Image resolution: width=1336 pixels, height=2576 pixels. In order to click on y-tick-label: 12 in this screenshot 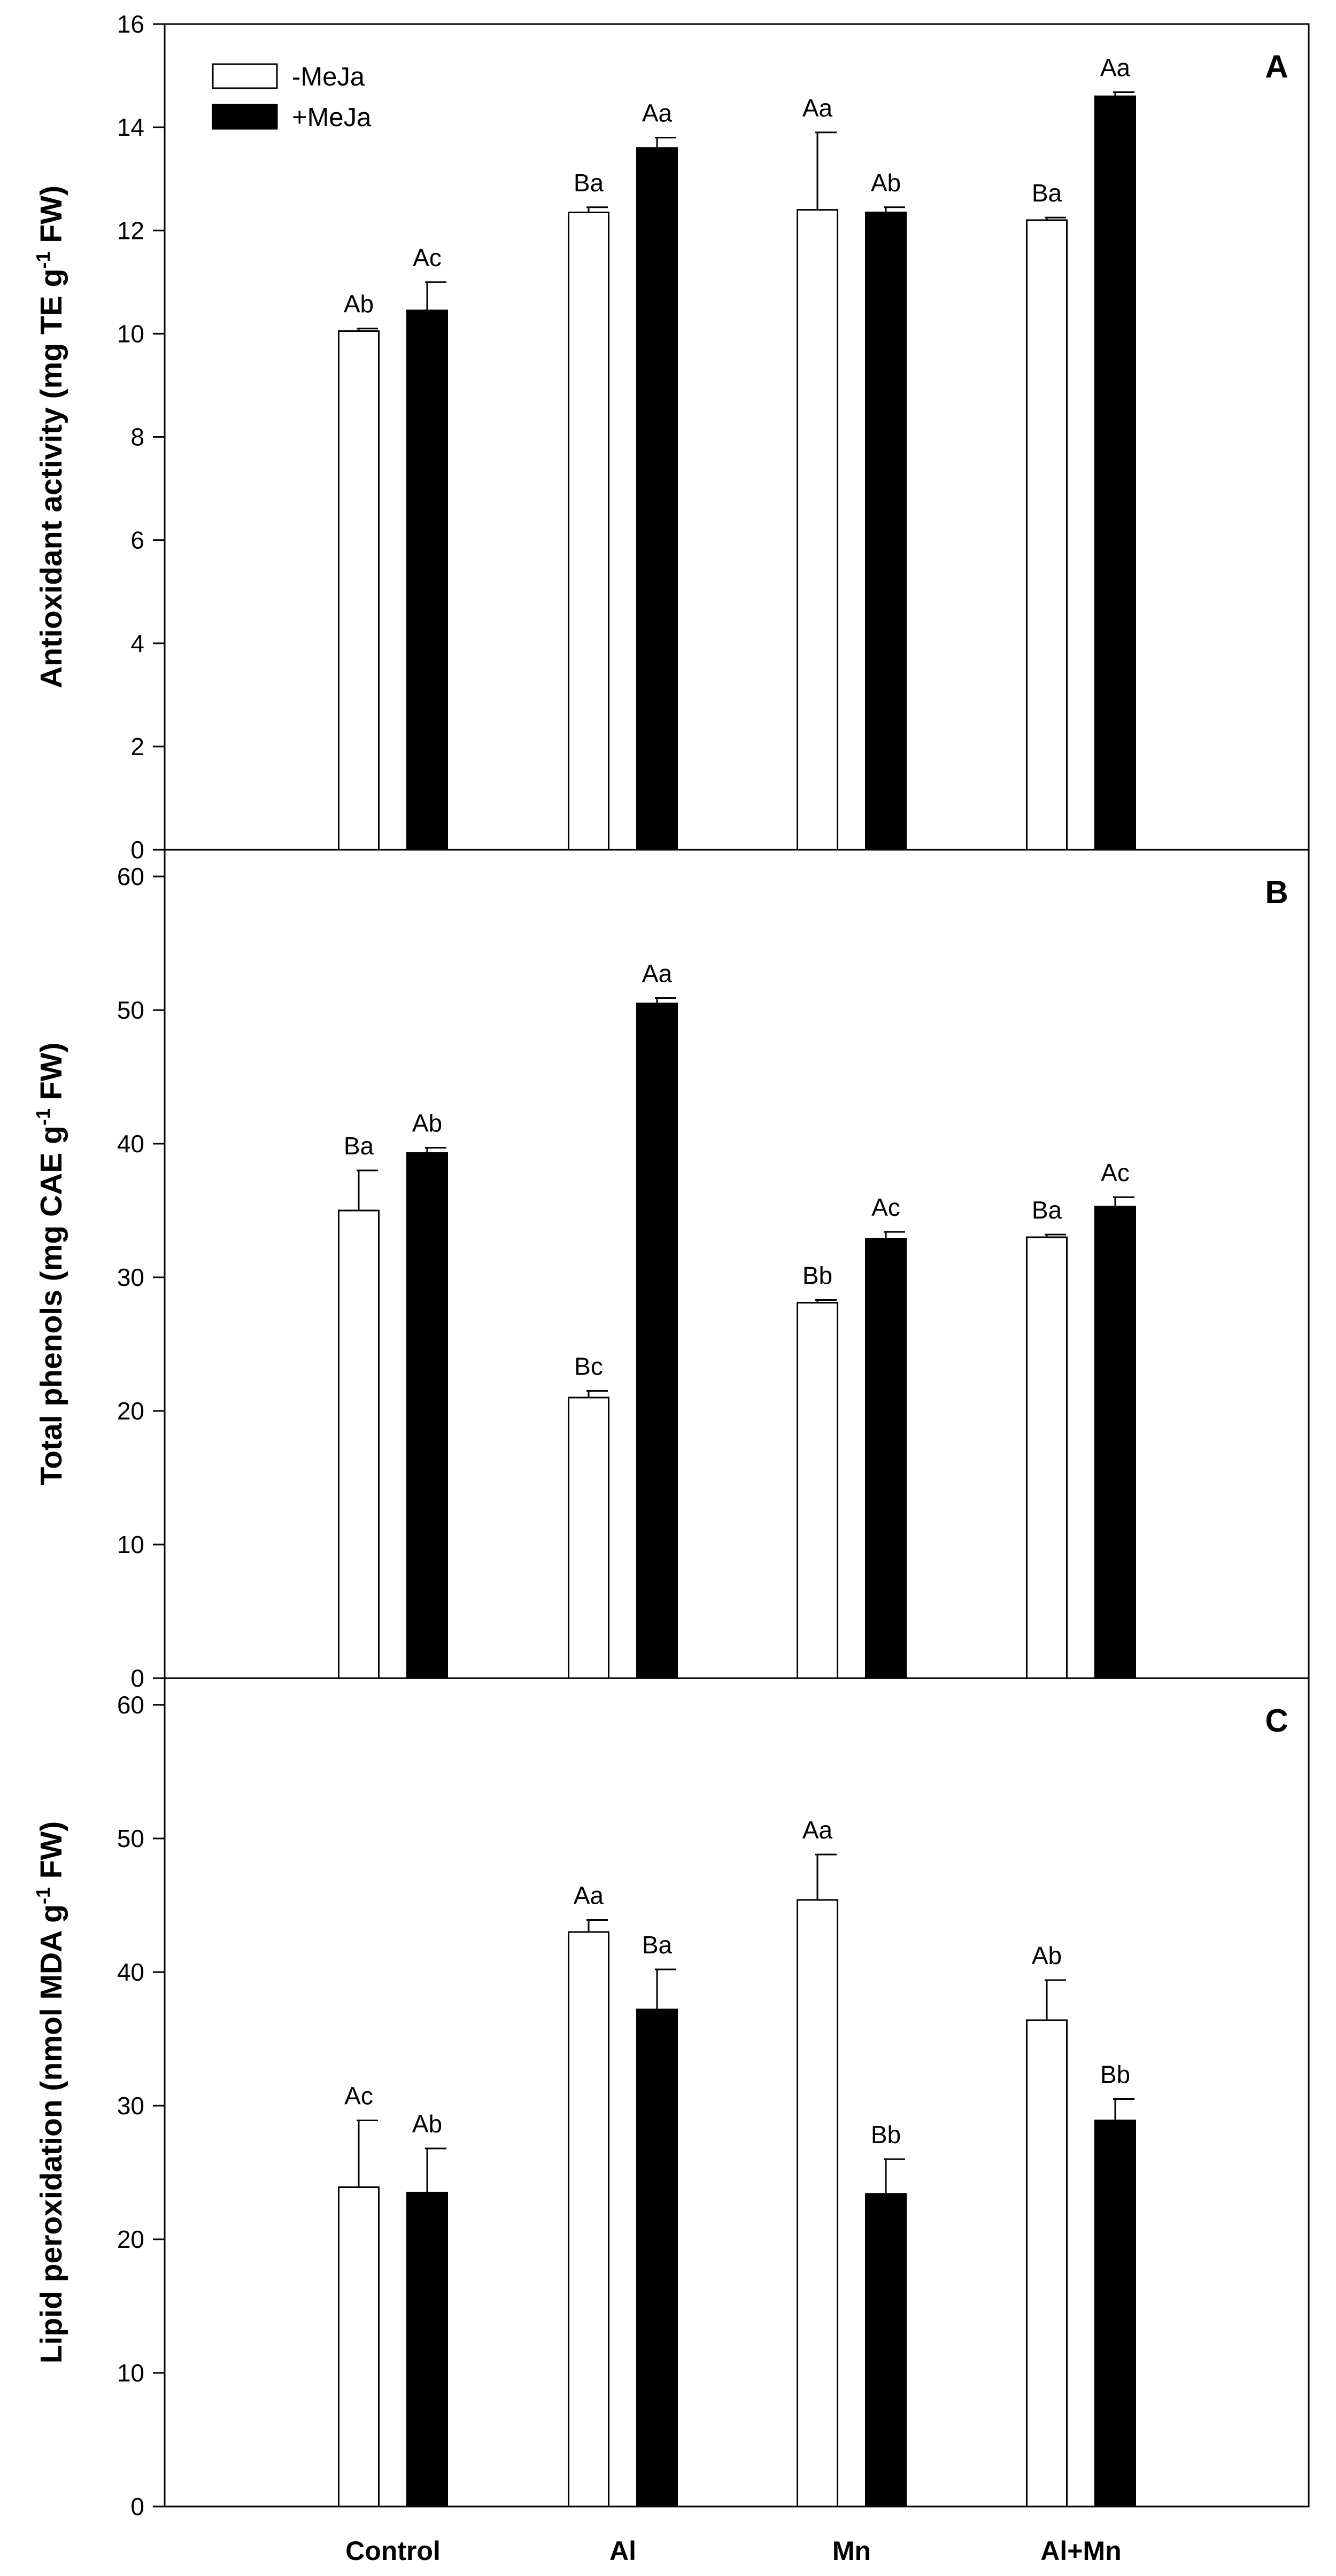, I will do `click(130, 230)`.